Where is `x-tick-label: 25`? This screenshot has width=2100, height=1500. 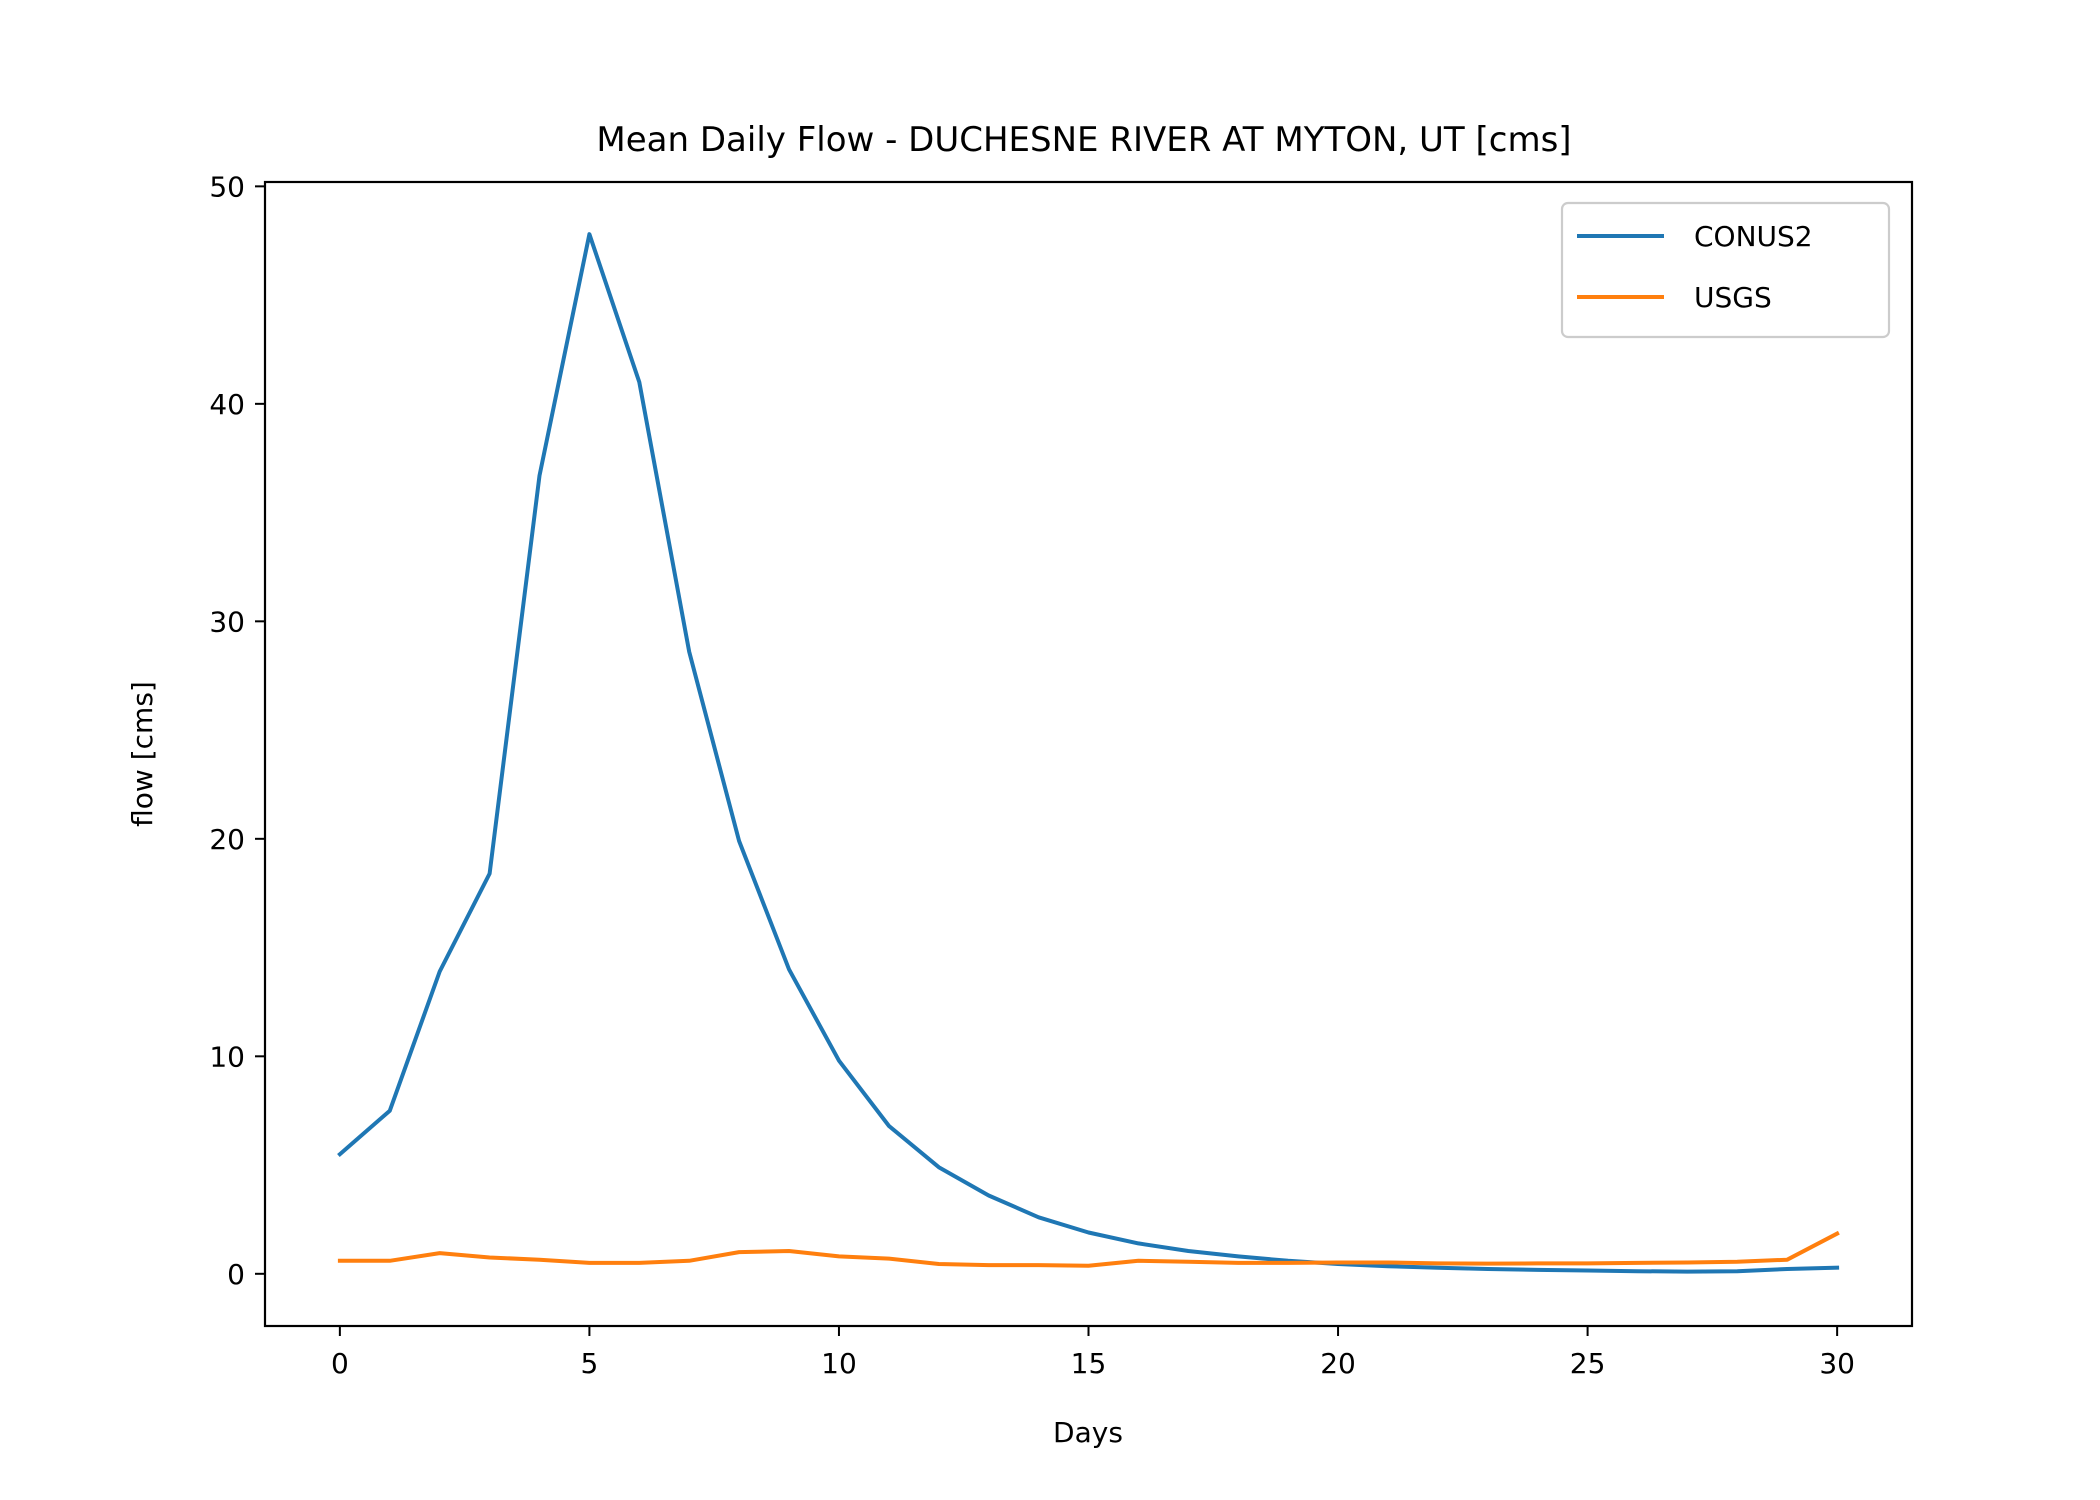 x-tick-label: 25 is located at coordinates (1588, 1363).